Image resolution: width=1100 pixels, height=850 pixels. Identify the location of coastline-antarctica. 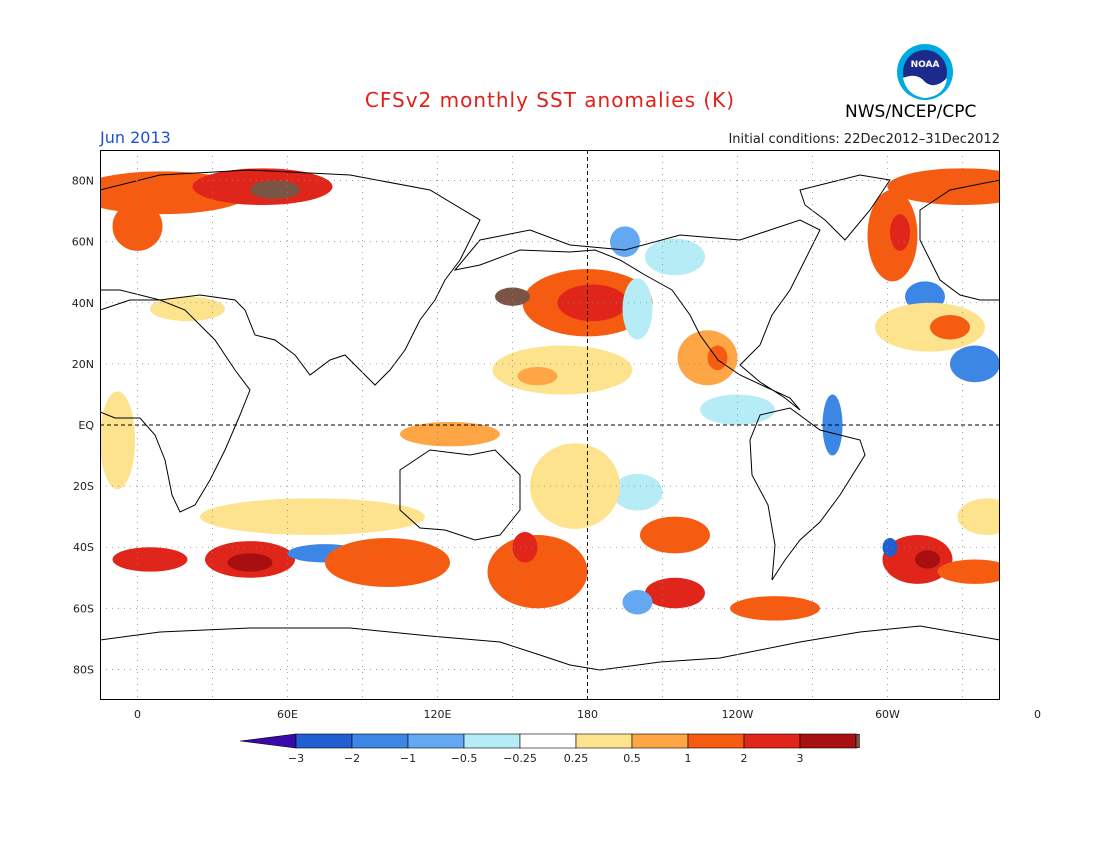
(550, 648).